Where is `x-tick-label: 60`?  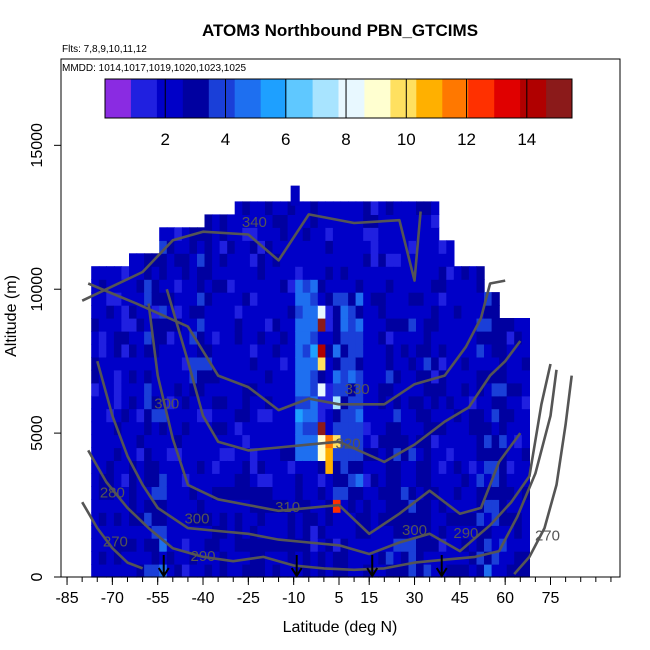
x-tick-label: 60 is located at coordinates (505, 598).